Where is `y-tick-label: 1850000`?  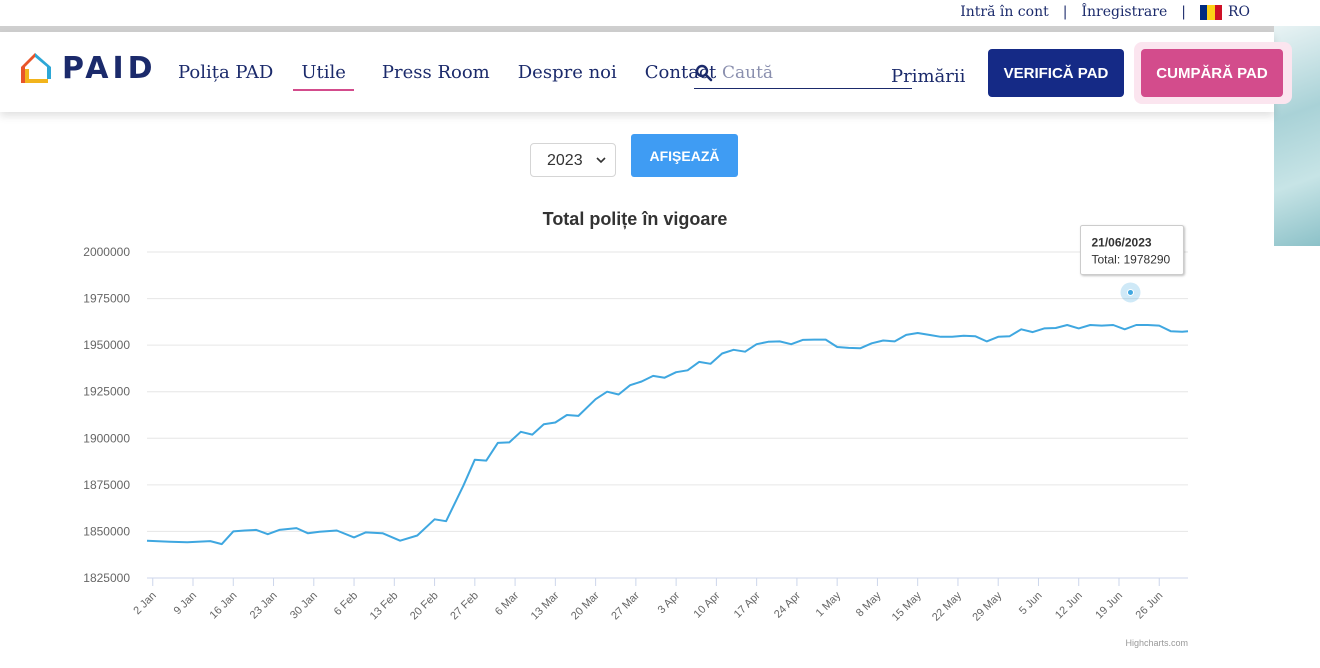
y-tick-label: 1850000 is located at coordinates (106, 531).